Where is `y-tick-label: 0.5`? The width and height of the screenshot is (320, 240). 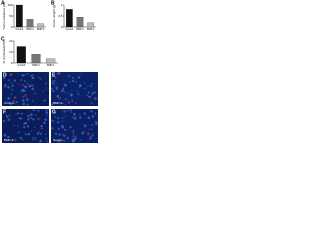 y-tick-label: 0.5 is located at coordinates (60, 16).